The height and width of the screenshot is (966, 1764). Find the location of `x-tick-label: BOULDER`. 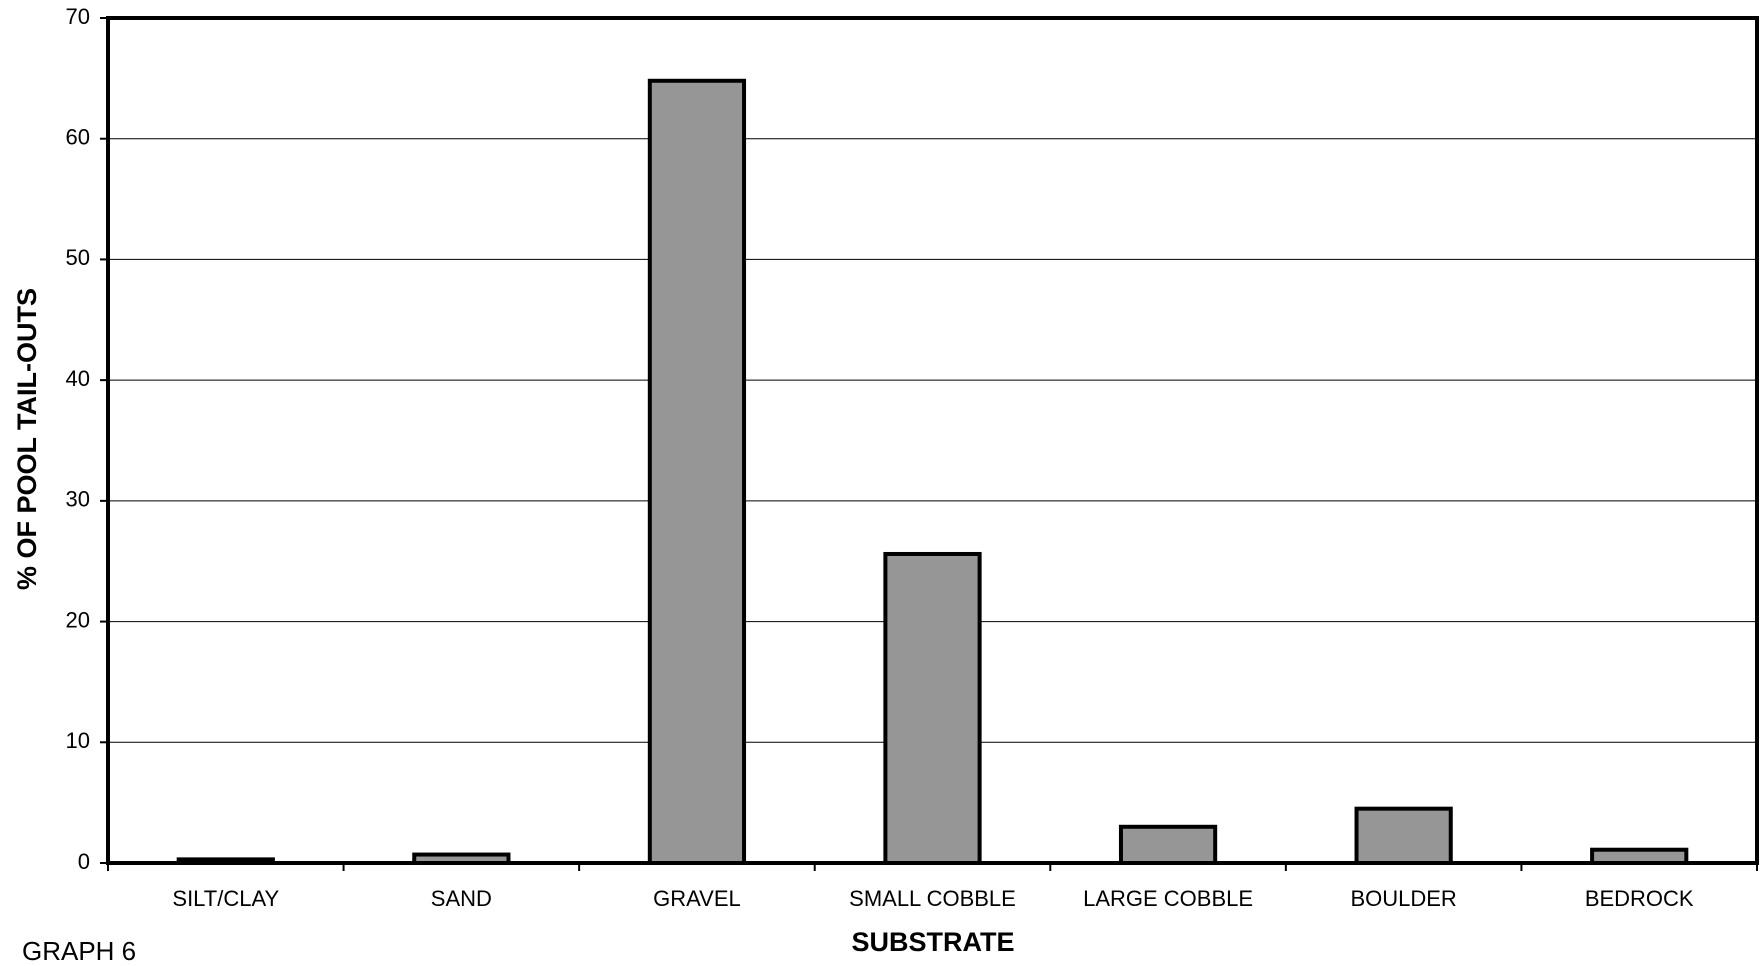

x-tick-label: BOULDER is located at coordinates (1403, 898).